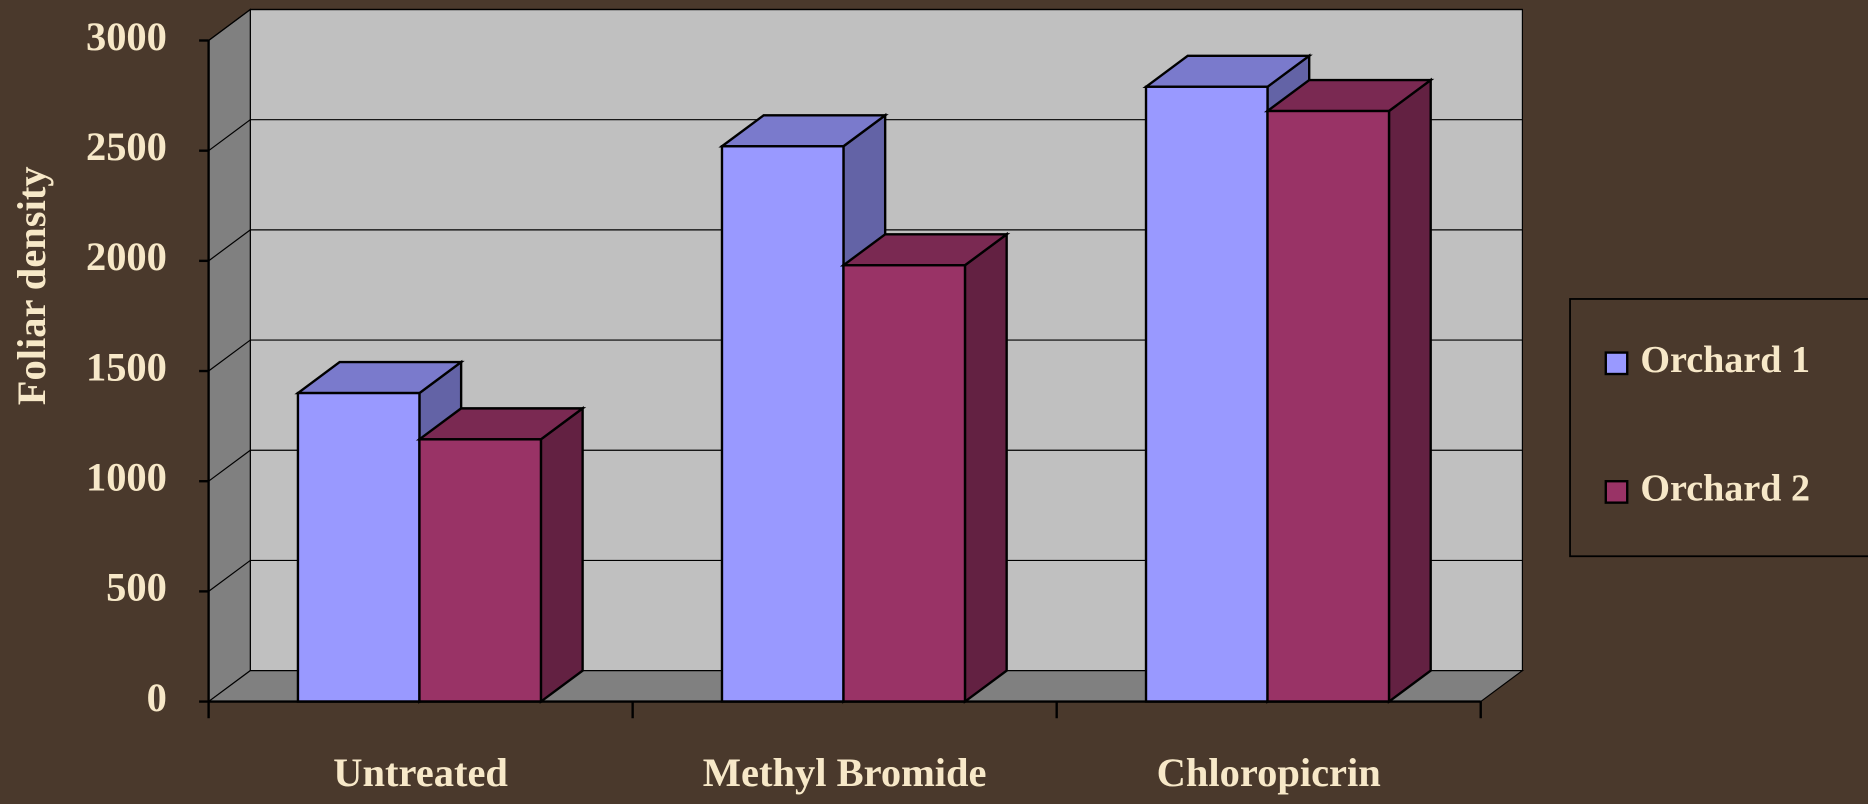 The width and height of the screenshot is (1868, 804). I want to click on y-tick-label: 1500, so click(126, 366).